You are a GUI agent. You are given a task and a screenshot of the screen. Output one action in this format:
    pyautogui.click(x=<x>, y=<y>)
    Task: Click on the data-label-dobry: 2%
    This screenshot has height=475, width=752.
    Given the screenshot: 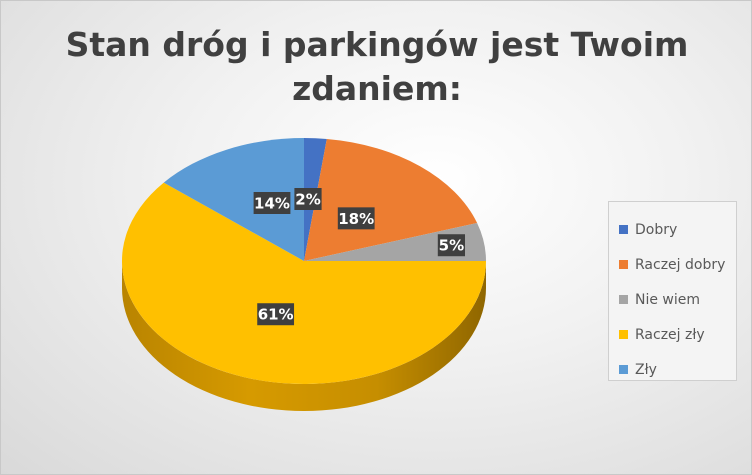 What is the action you would take?
    pyautogui.click(x=308, y=199)
    